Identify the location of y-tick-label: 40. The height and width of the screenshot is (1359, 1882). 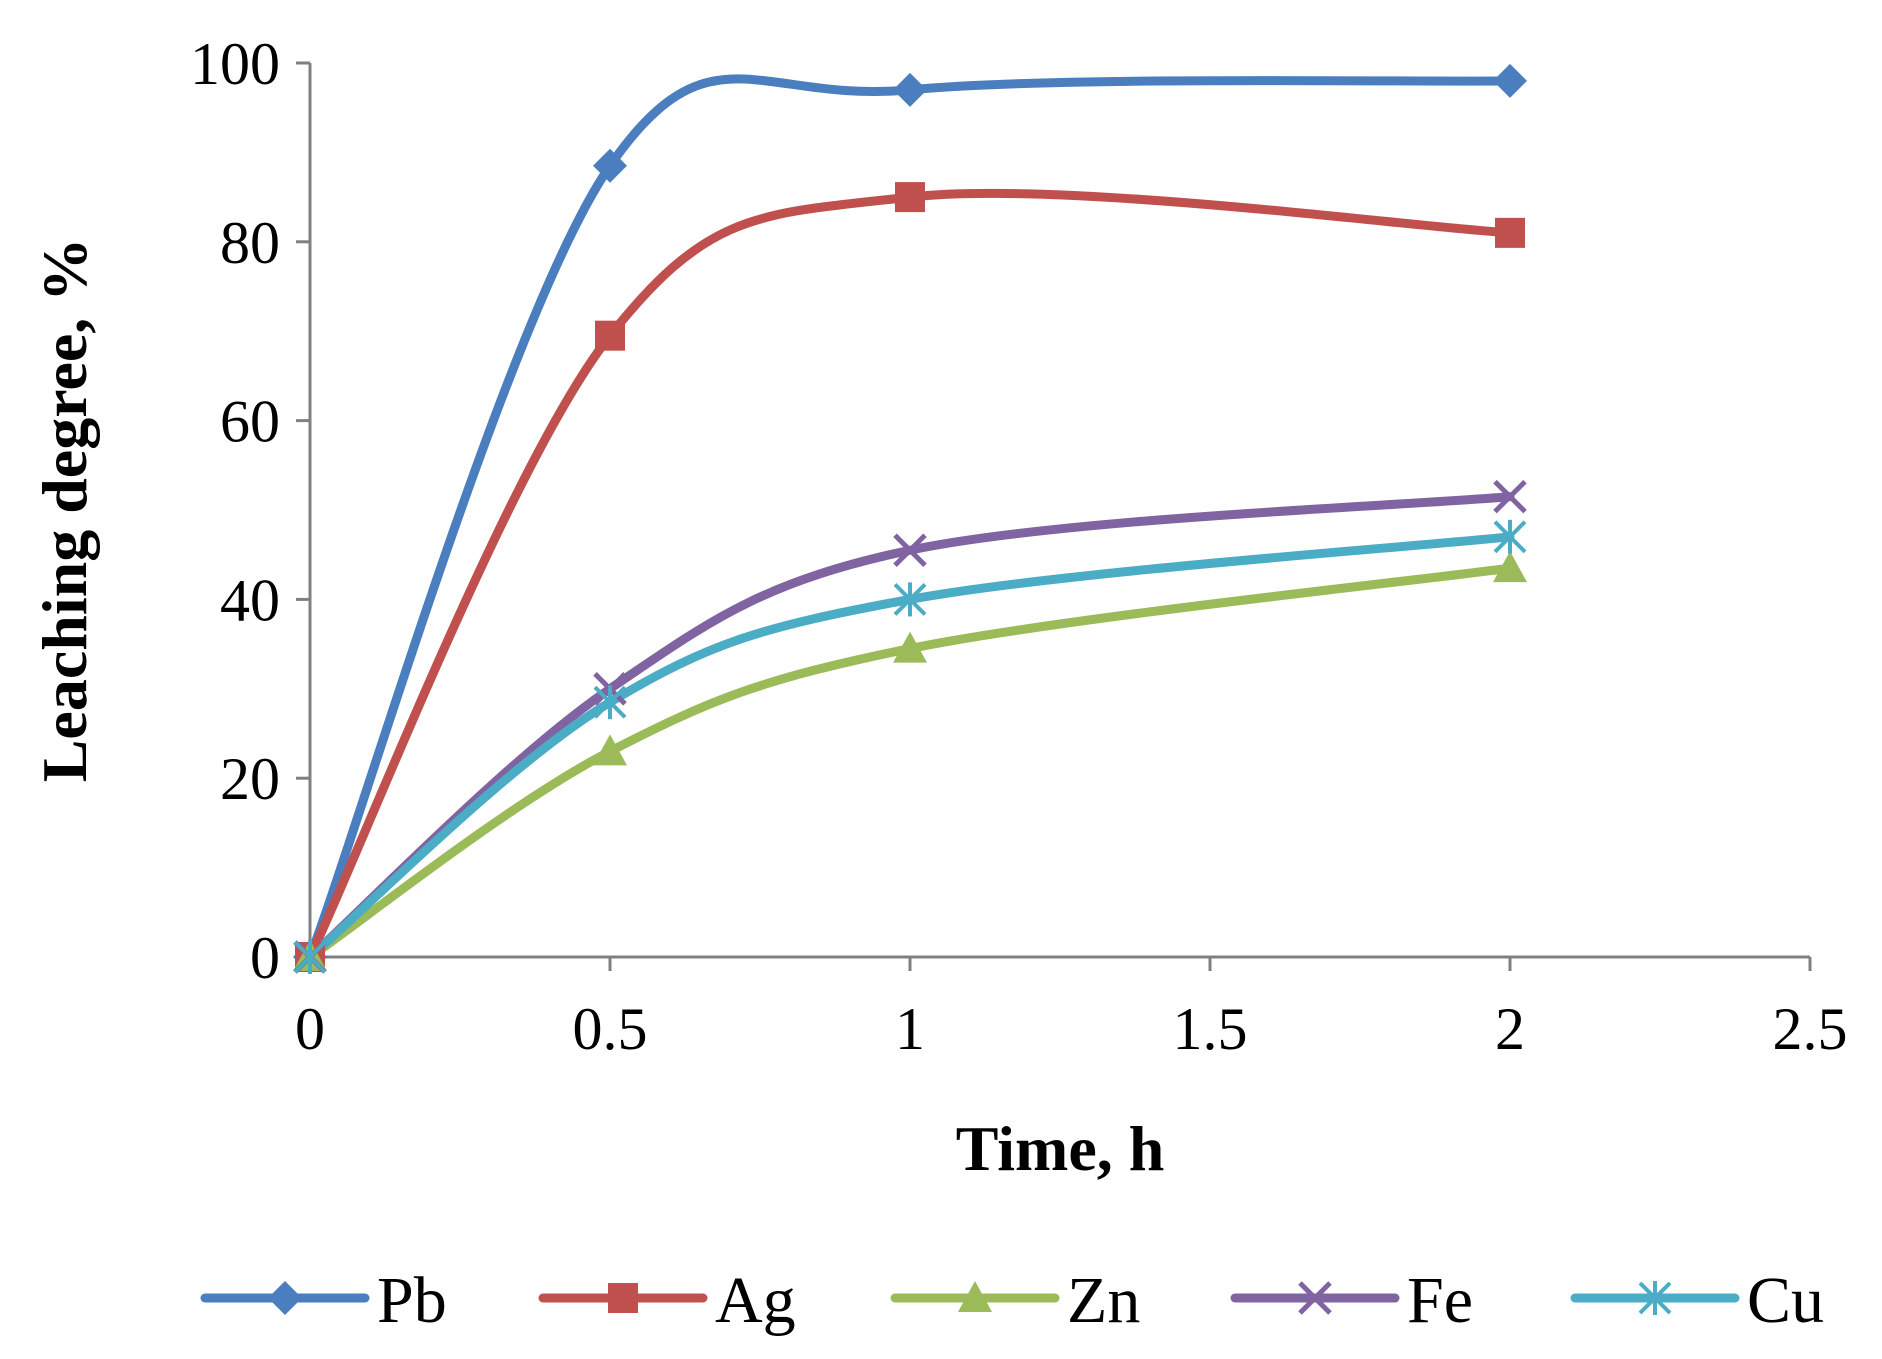
(250, 600).